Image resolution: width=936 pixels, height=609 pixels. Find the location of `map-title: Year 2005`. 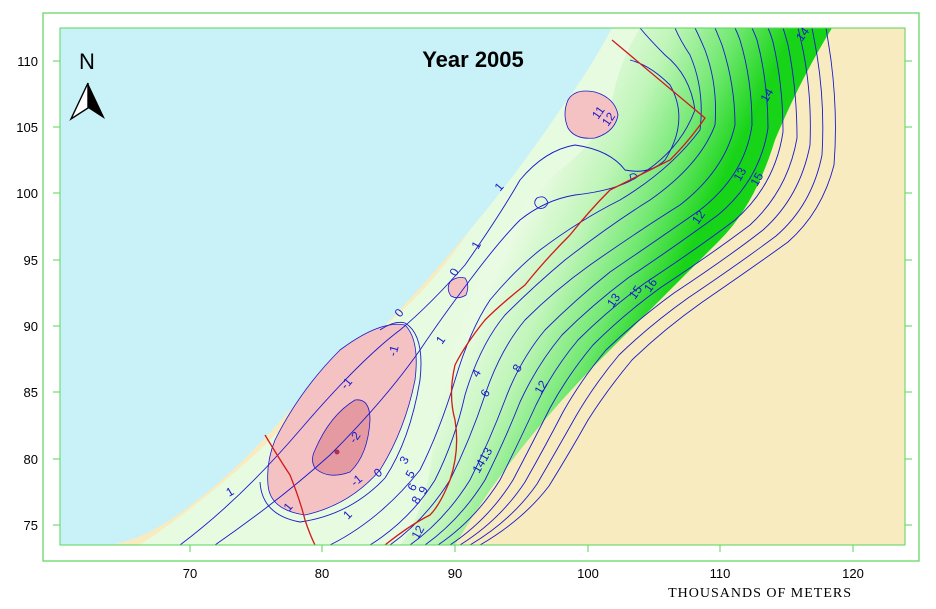

map-title: Year 2005 is located at coordinates (473, 59).